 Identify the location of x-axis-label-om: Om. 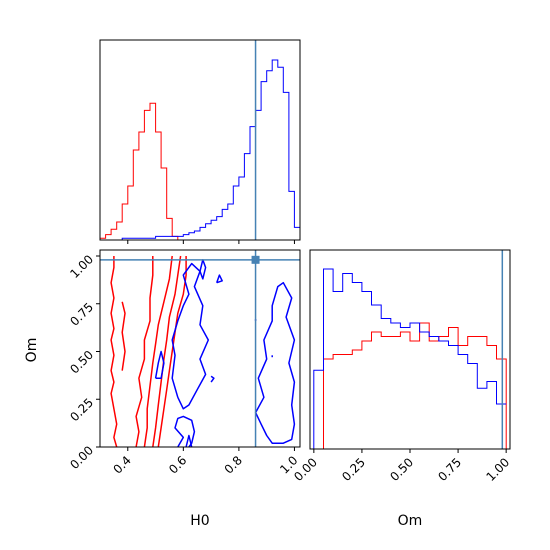
(410, 521).